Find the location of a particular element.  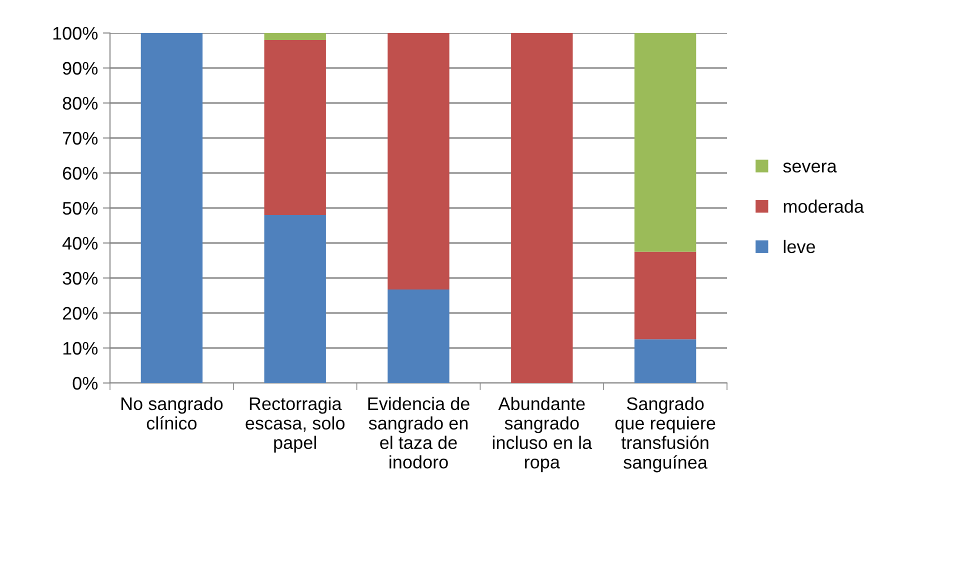

y-tick-label: 80% is located at coordinates (80, 103).